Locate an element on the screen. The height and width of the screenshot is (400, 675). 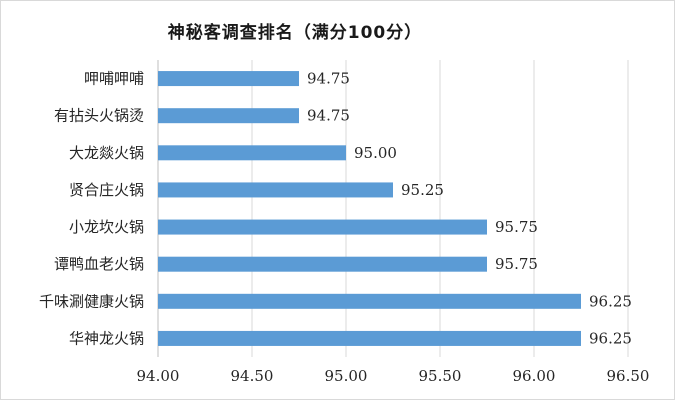
category-label: 谭鸭血老火锅 is located at coordinates (99, 264).